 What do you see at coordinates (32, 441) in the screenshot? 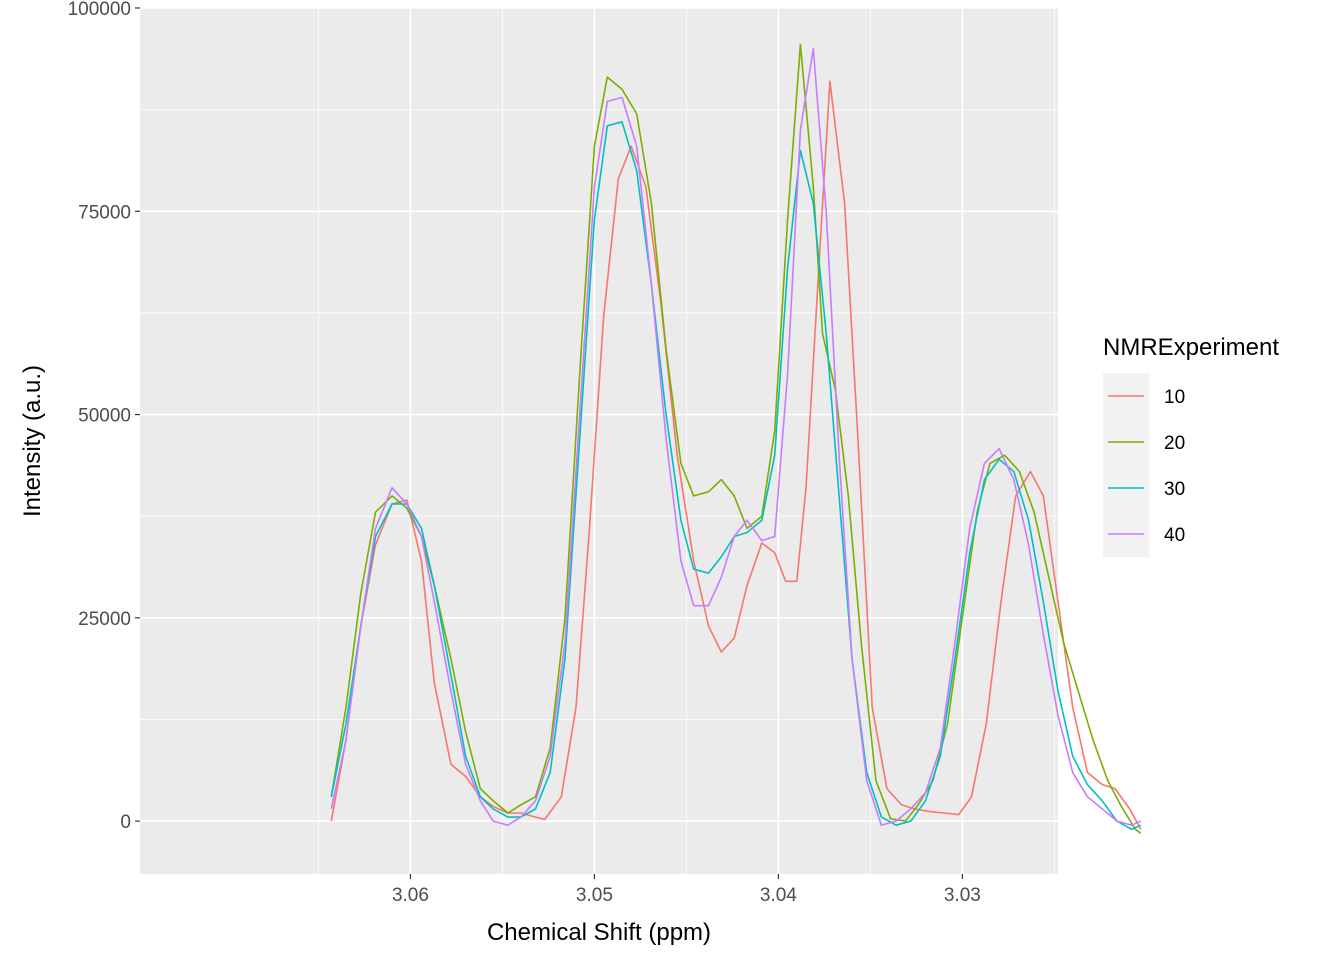
I see `y-axis-title: Intensity (a.u.)` at bounding box center [32, 441].